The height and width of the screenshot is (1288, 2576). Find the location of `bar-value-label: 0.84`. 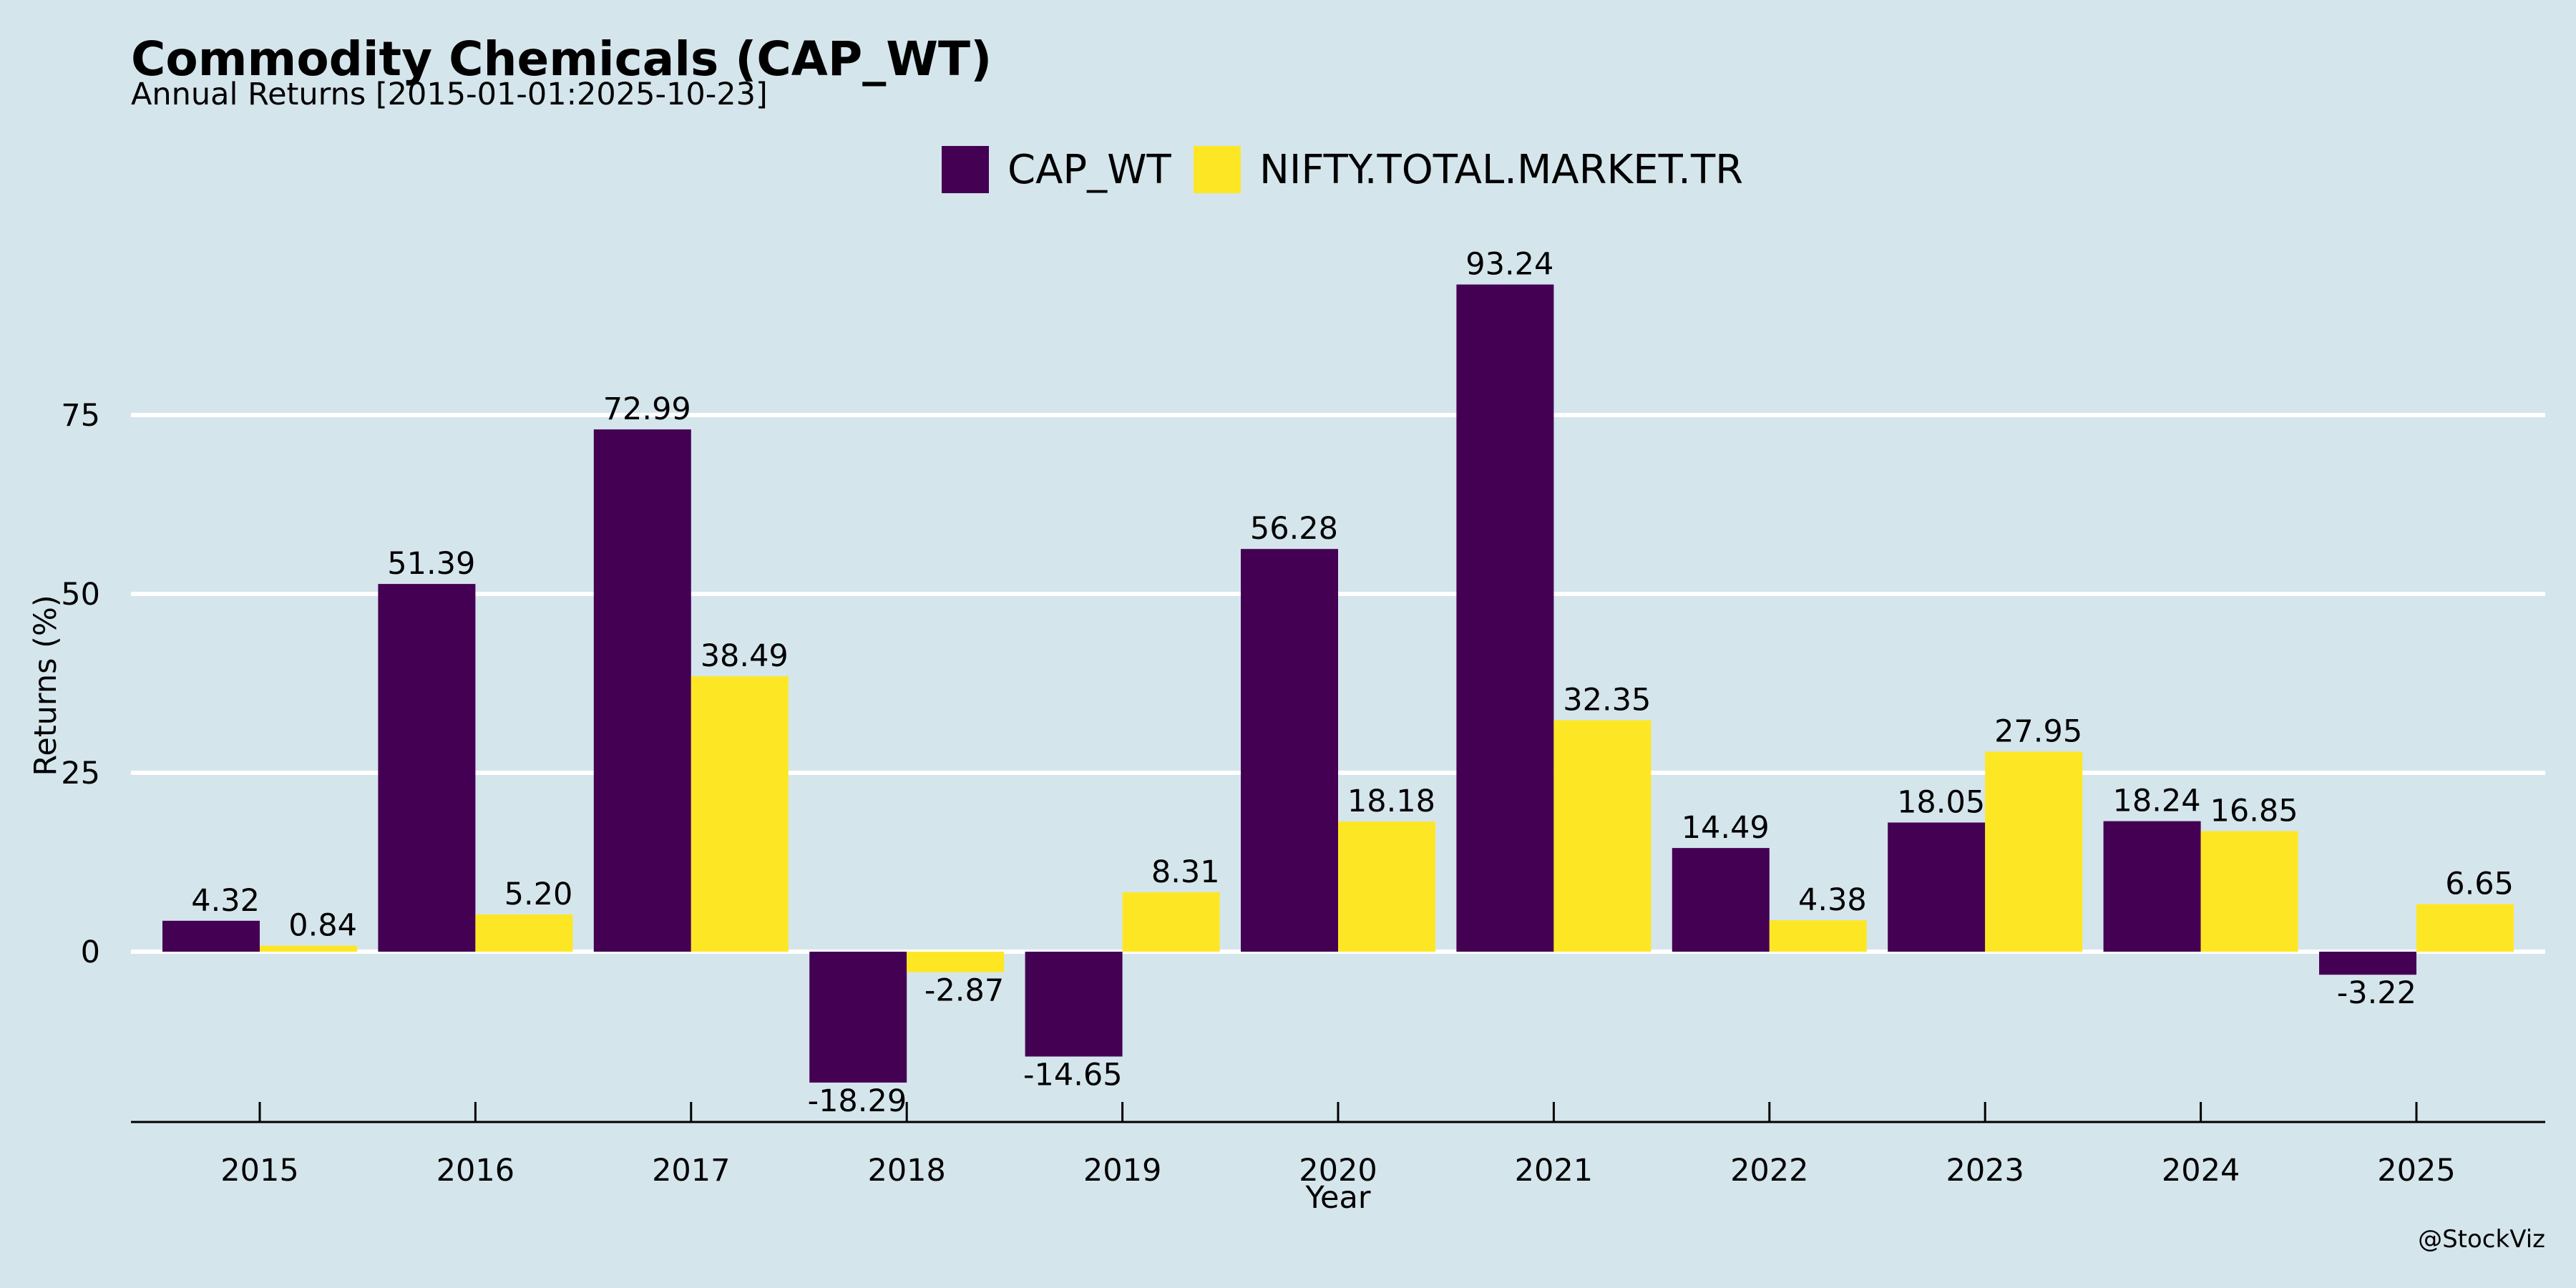

bar-value-label: 0.84 is located at coordinates (322, 926).